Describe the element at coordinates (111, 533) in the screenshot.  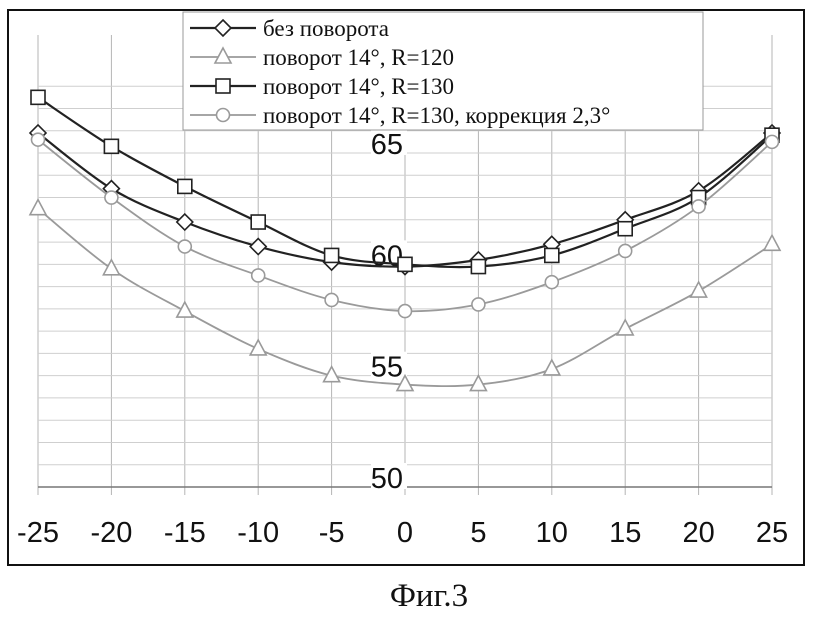
I see `x-tick-label: -20` at that location.